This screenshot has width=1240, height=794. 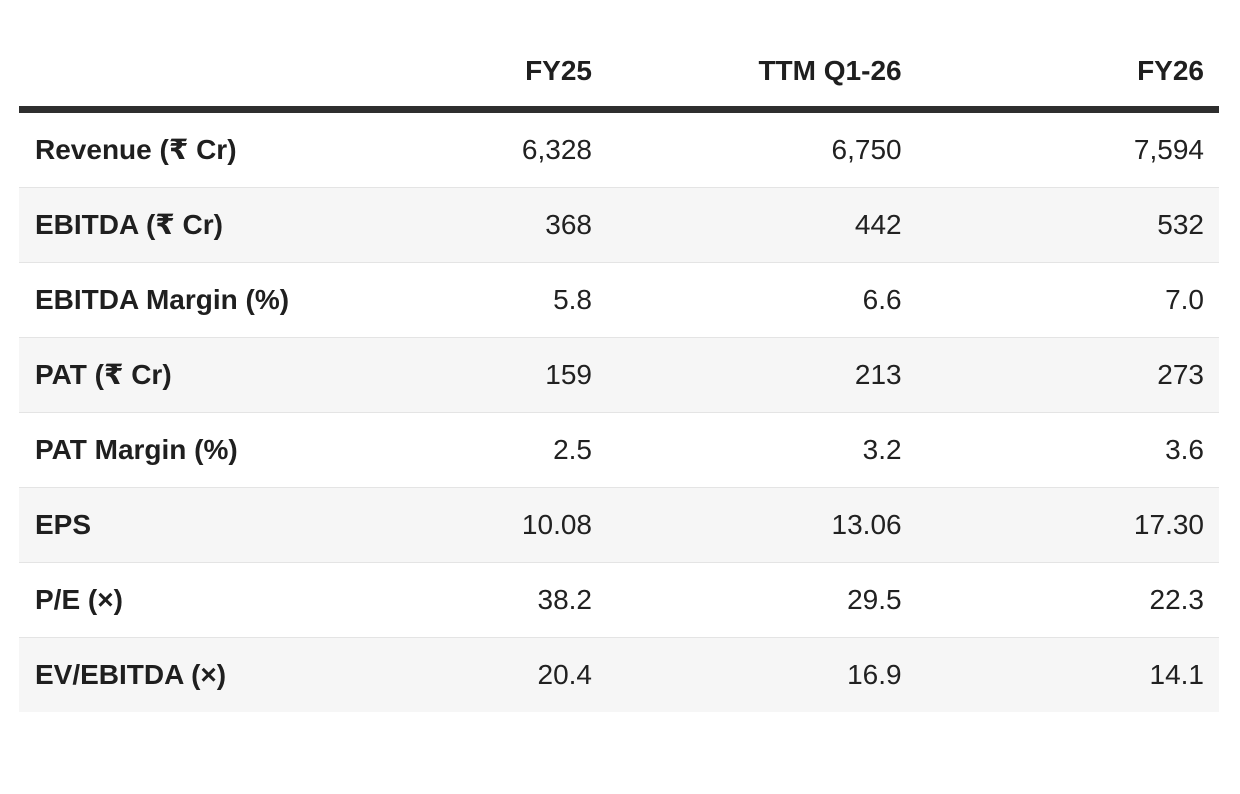 What do you see at coordinates (454, 450) in the screenshot?
I see `cell-value: 2.5` at bounding box center [454, 450].